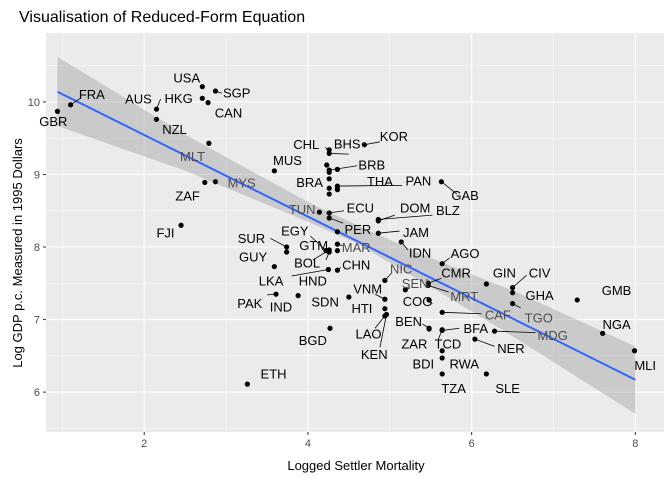 The image size is (672, 480). What do you see at coordinates (228, 112) in the screenshot?
I see `label-can: CAN` at bounding box center [228, 112].